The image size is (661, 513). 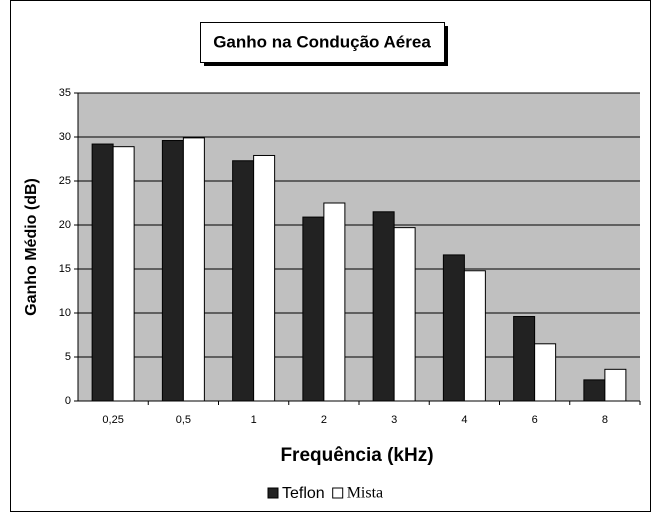 What do you see at coordinates (68, 357) in the screenshot?
I see `y-tick-label: 5` at bounding box center [68, 357].